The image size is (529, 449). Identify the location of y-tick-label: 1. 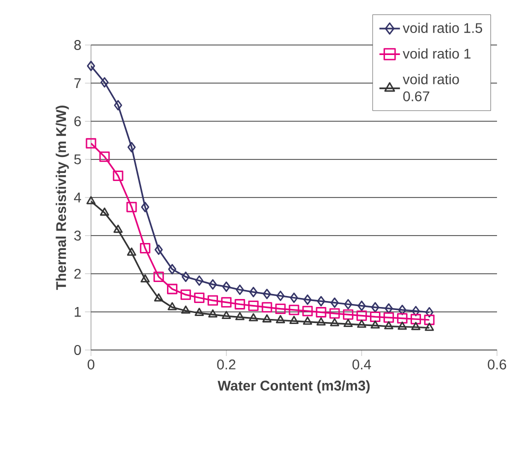
(77, 312).